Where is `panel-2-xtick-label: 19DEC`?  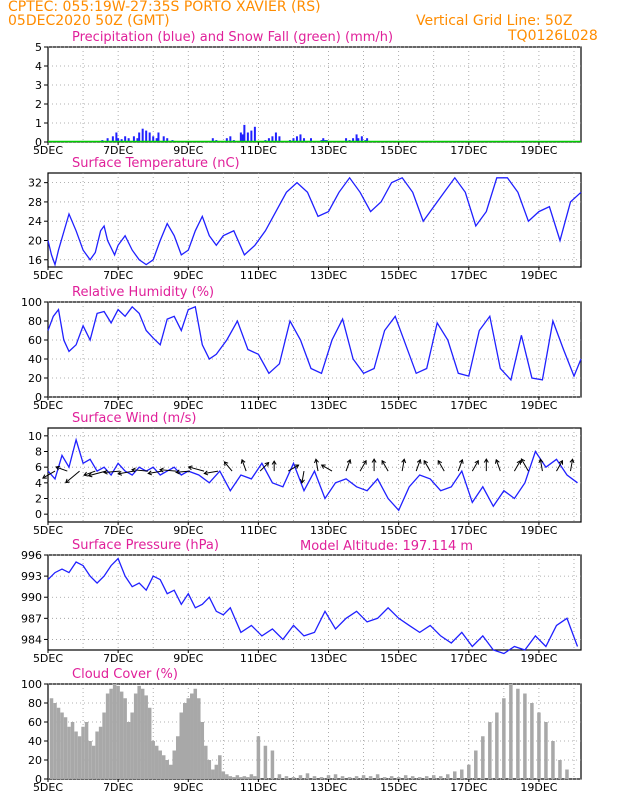 panel-2-xtick-label: 19DEC is located at coordinates (538, 405).